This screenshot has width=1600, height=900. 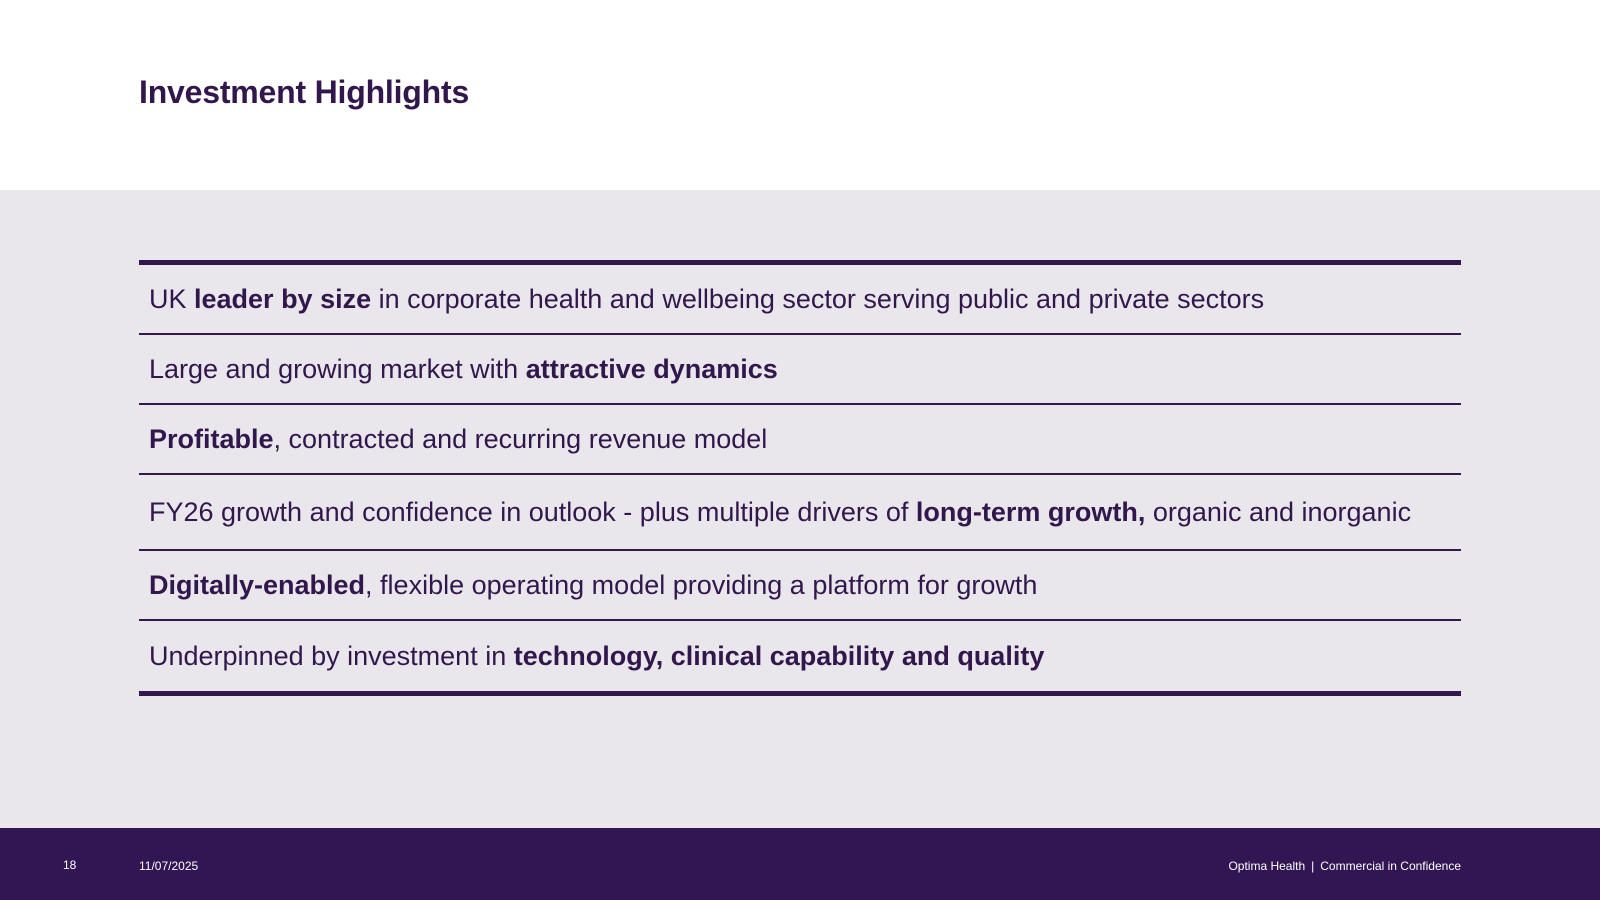 I want to click on company-name: Optima Health, so click(x=1267, y=866).